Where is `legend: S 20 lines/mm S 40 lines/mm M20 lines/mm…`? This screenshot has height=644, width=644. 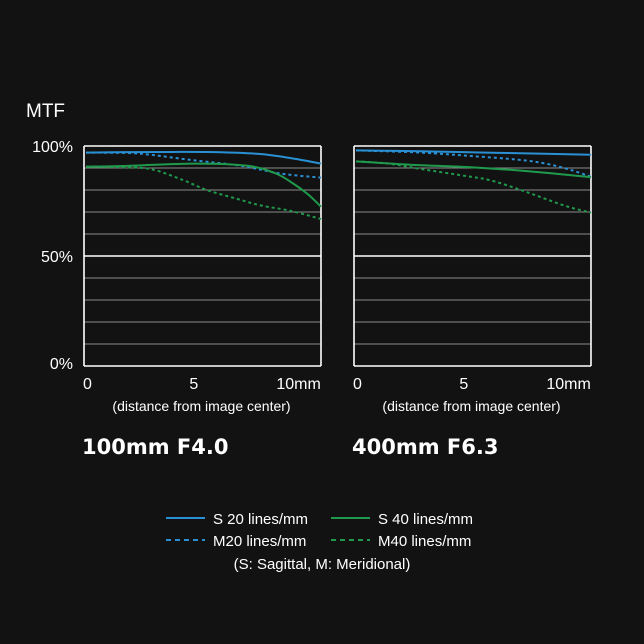 legend: S 20 lines/mm S 40 lines/mm M20 lines/mm… is located at coordinates (319, 542).